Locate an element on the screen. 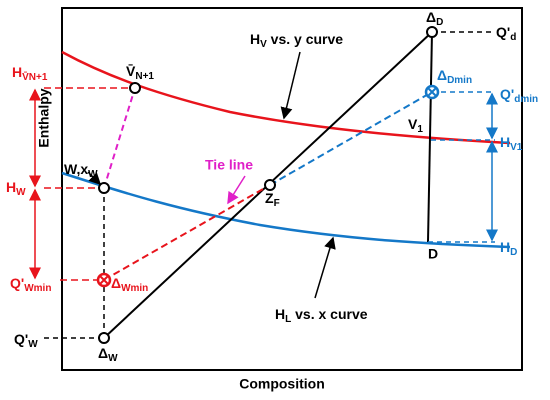 The height and width of the screenshot is (400, 550). label-sub: N+1 is located at coordinates (144, 76).